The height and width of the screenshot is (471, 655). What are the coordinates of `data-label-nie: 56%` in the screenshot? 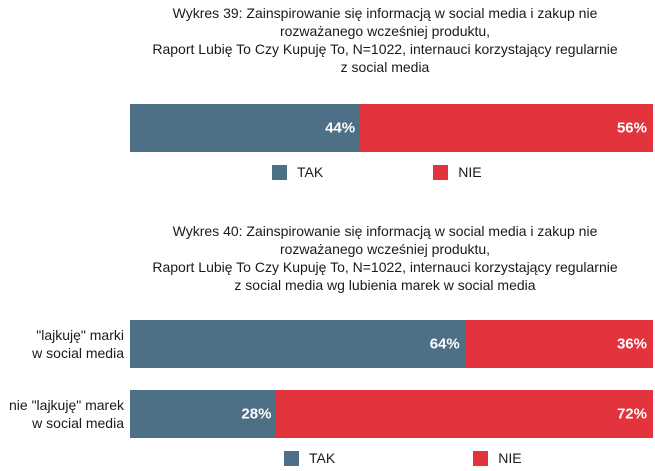 It's located at (631, 128).